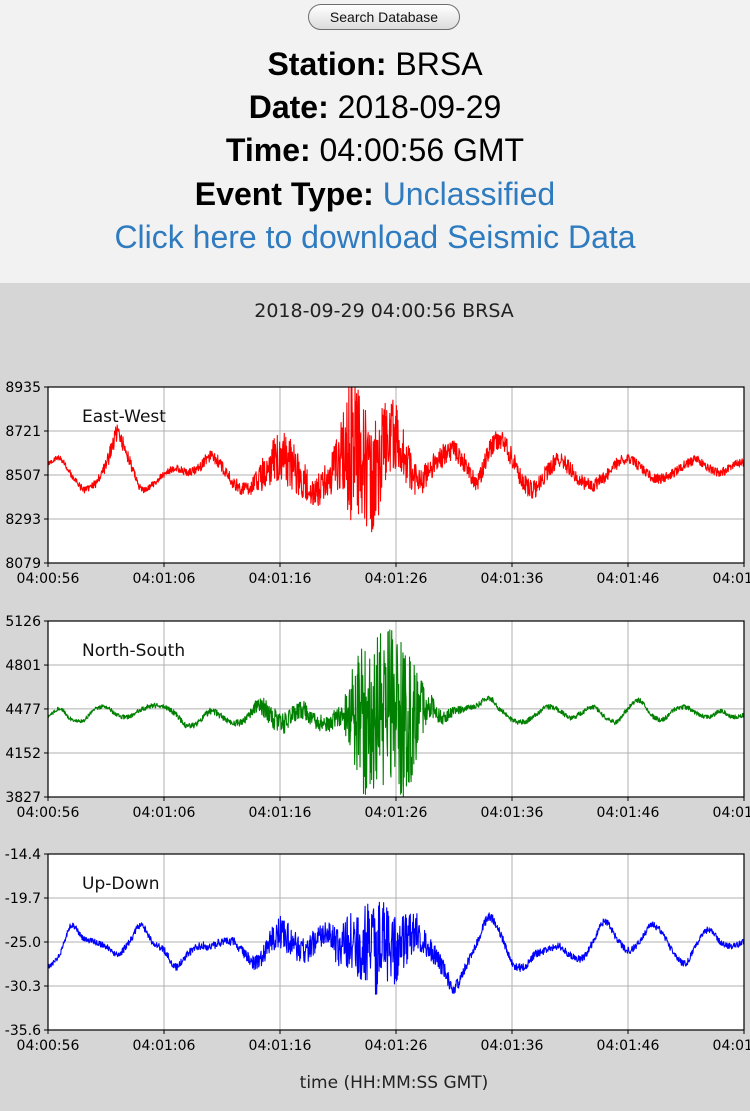 The width and height of the screenshot is (750, 1111). What do you see at coordinates (419, 107) in the screenshot?
I see `date-value: 2018-09-29` at bounding box center [419, 107].